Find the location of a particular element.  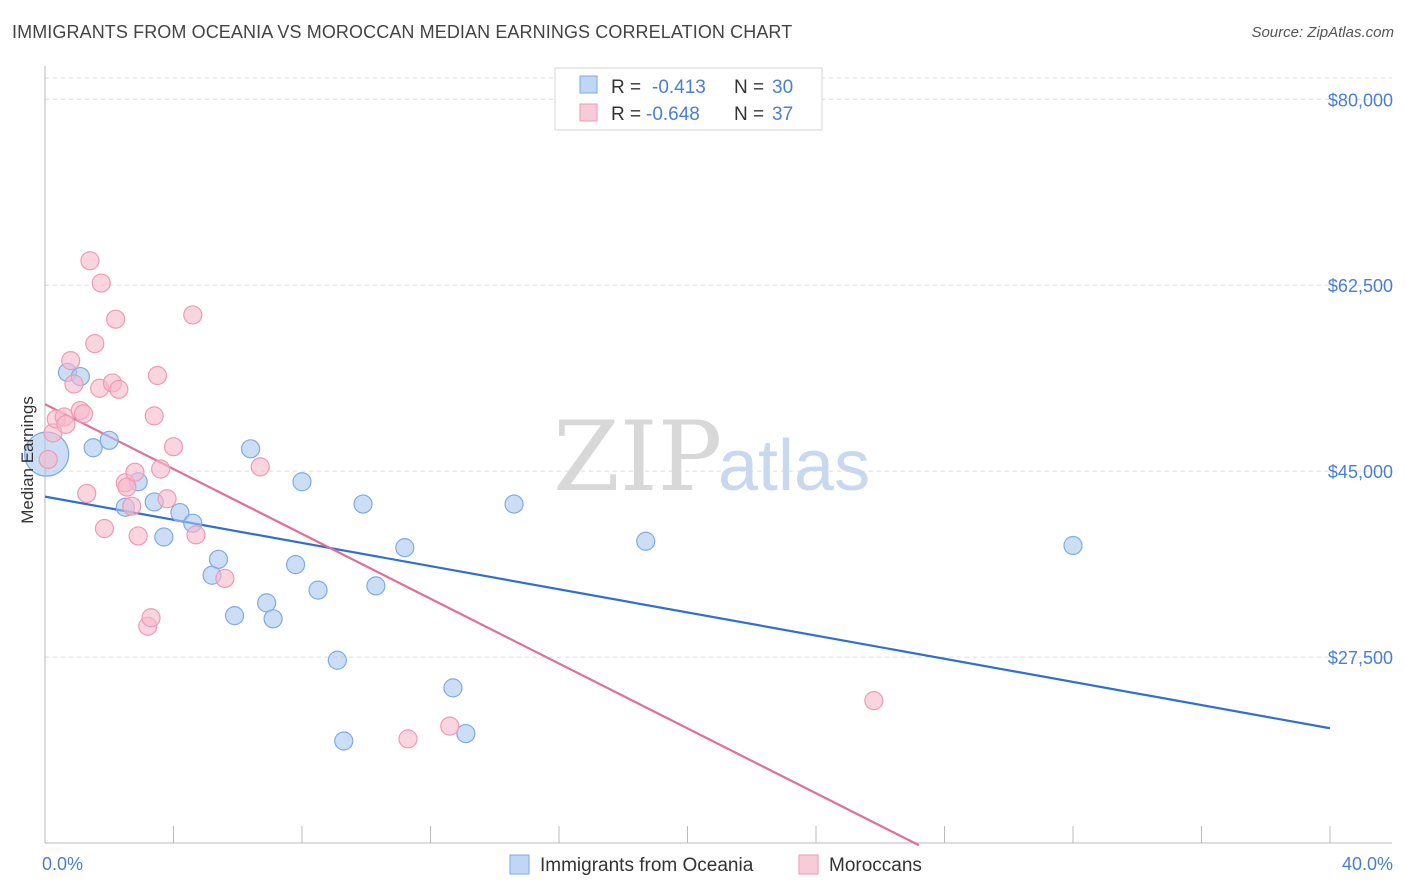

y-tick-labels: $27,500 $45,000 $62,500 $80,000 is located at coordinates (1360, 379).